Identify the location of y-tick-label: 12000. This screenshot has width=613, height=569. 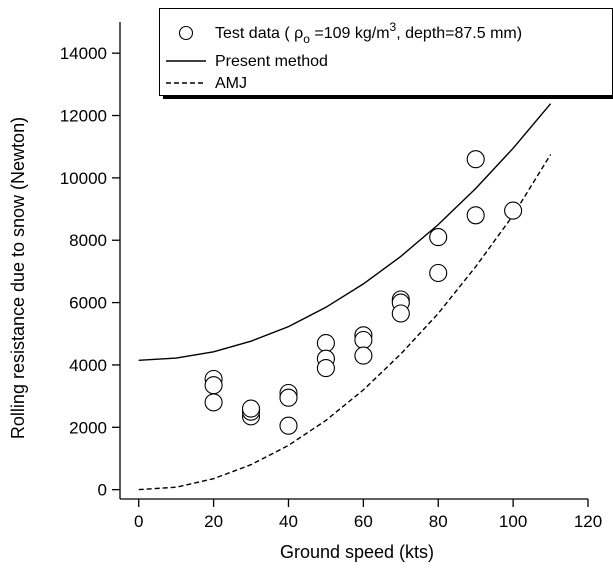
(83, 116).